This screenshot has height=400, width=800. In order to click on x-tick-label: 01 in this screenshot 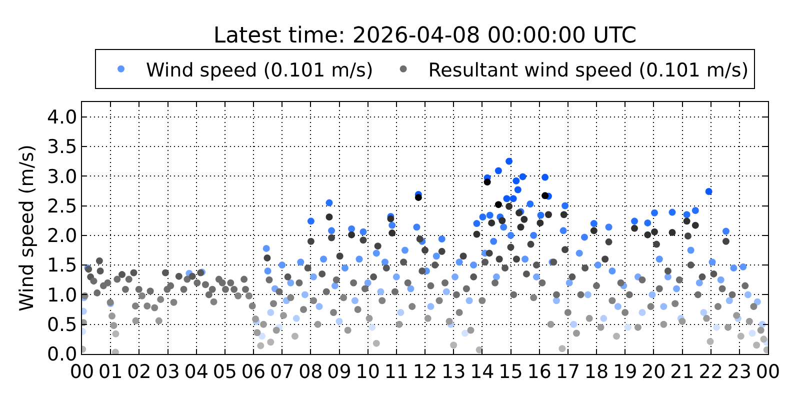, I will do `click(110, 371)`.